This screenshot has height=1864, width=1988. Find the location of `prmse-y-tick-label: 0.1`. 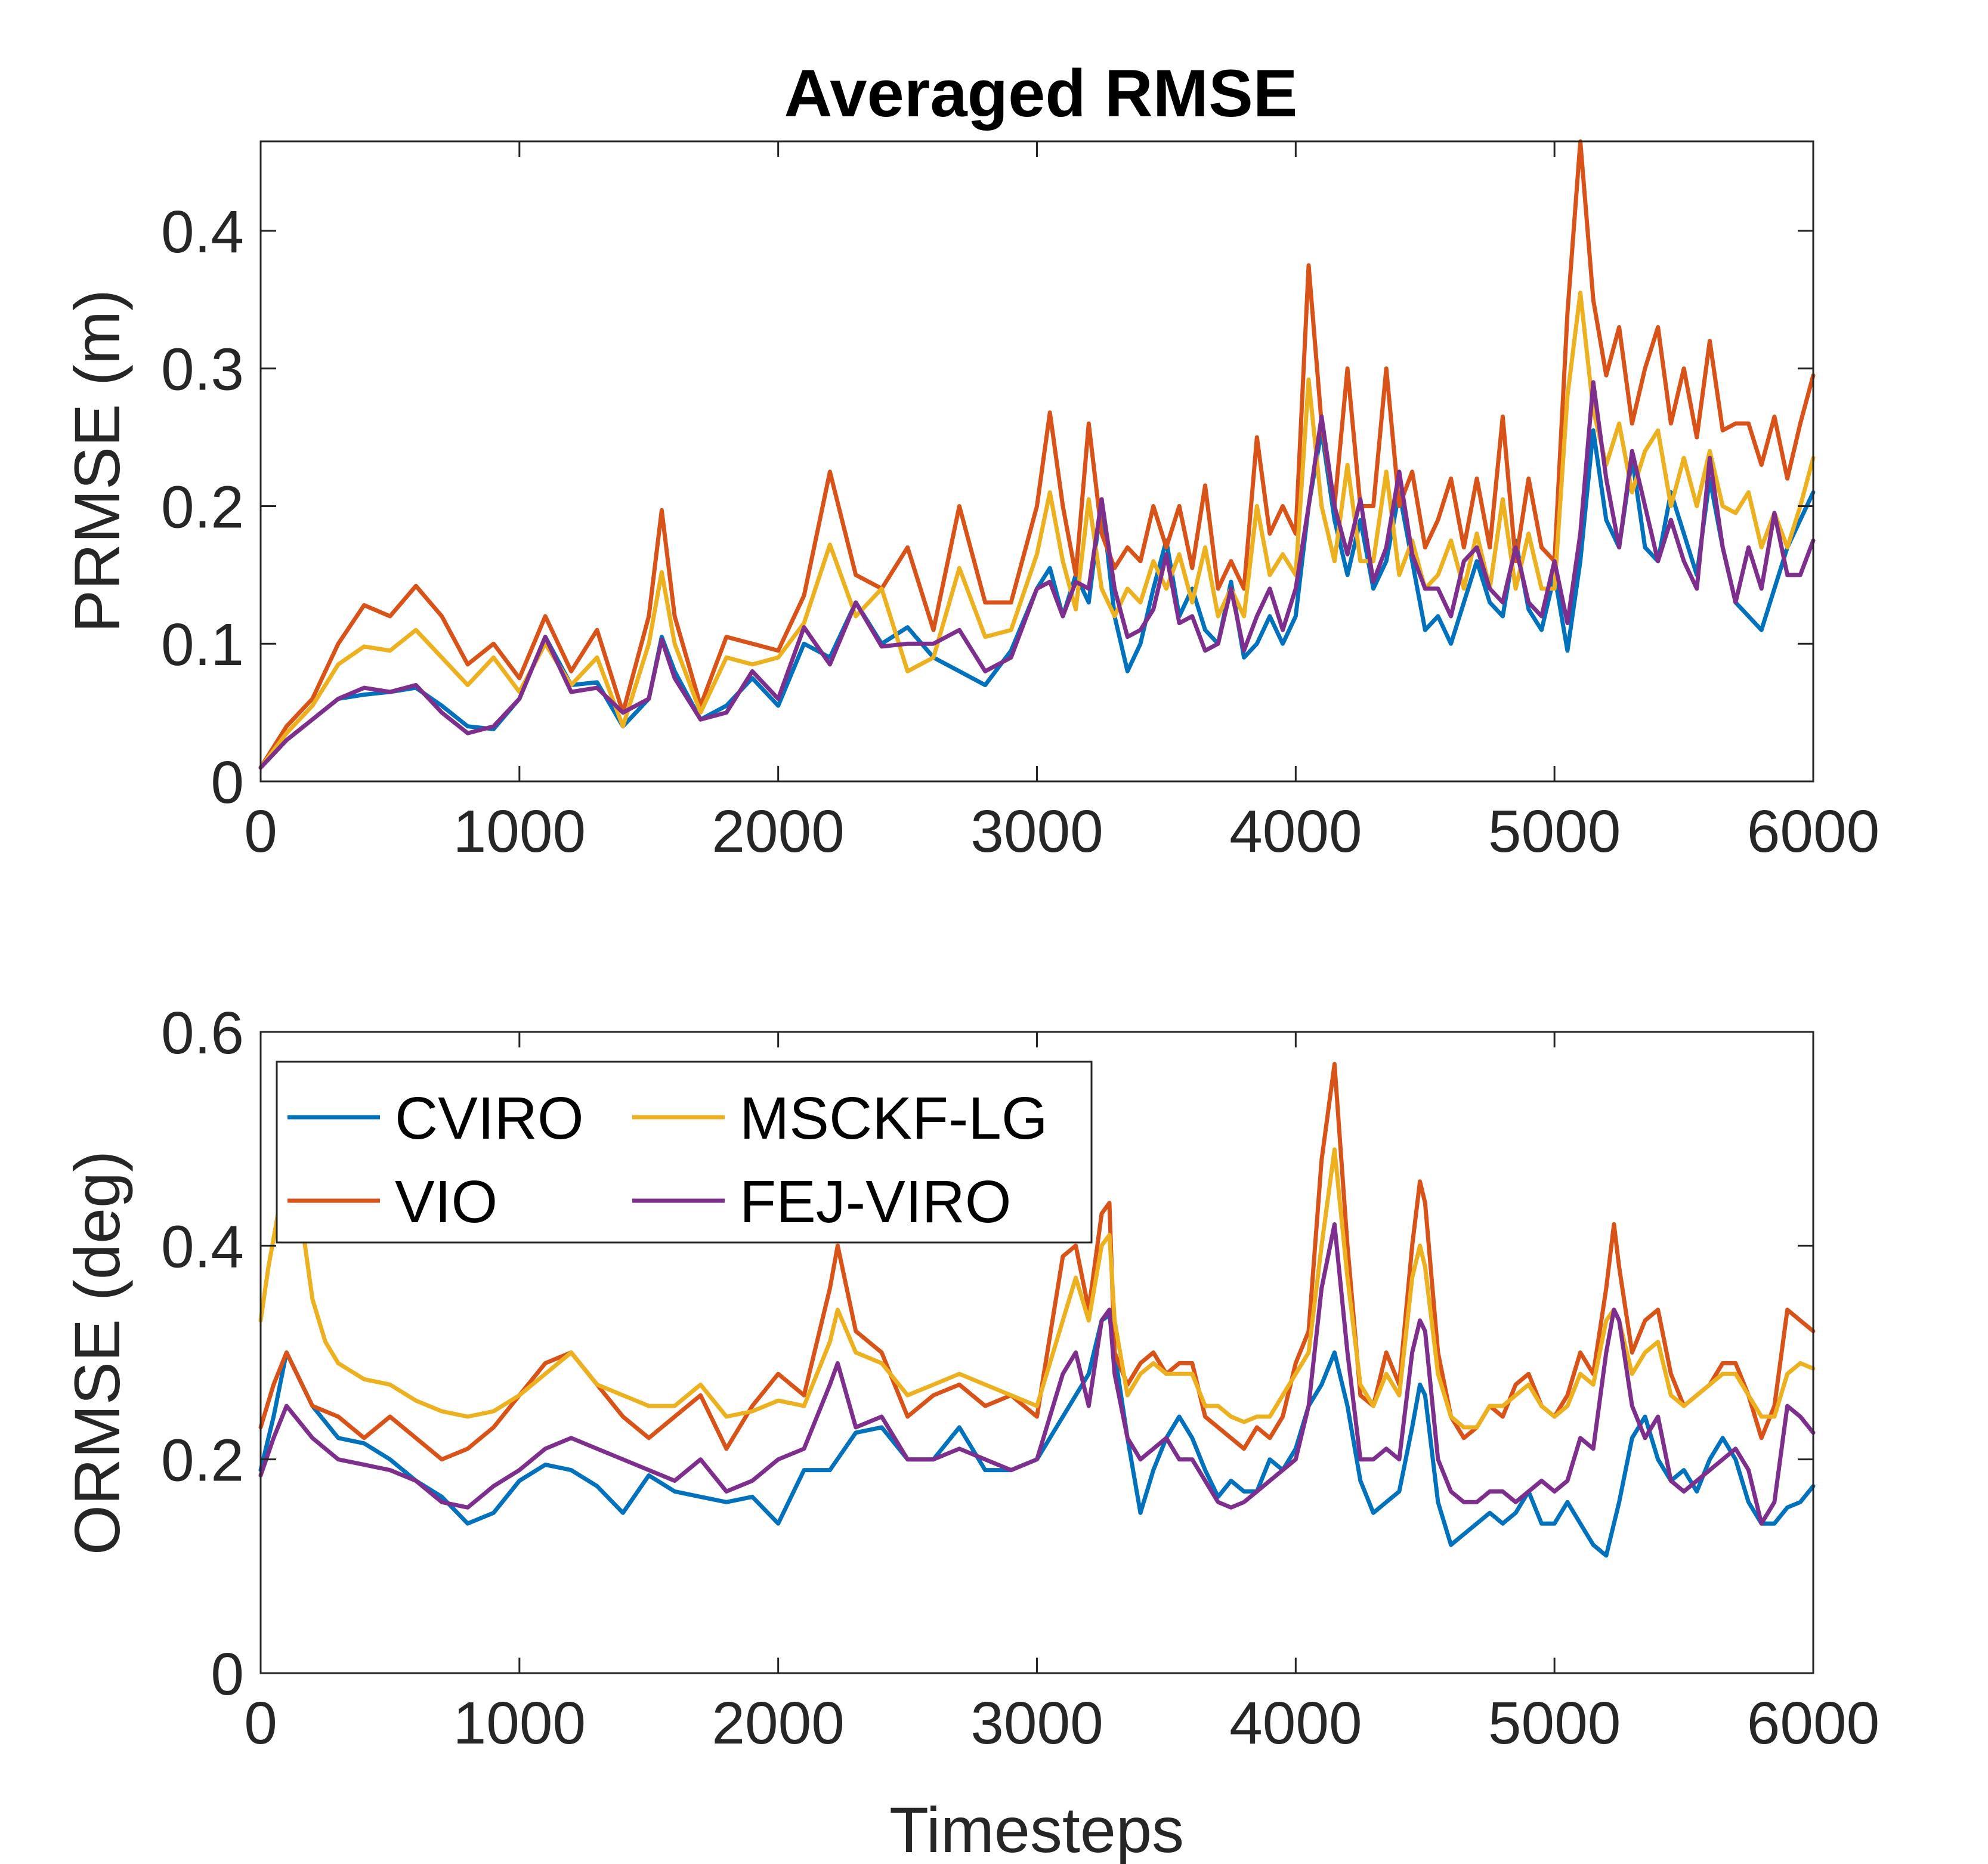

prmse-y-tick-label: 0.1 is located at coordinates (202, 644).